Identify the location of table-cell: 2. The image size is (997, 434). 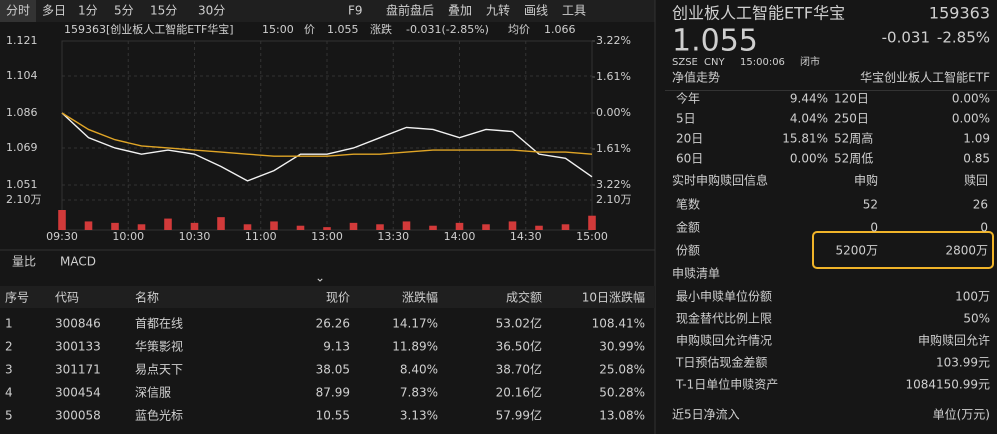
(9, 347).